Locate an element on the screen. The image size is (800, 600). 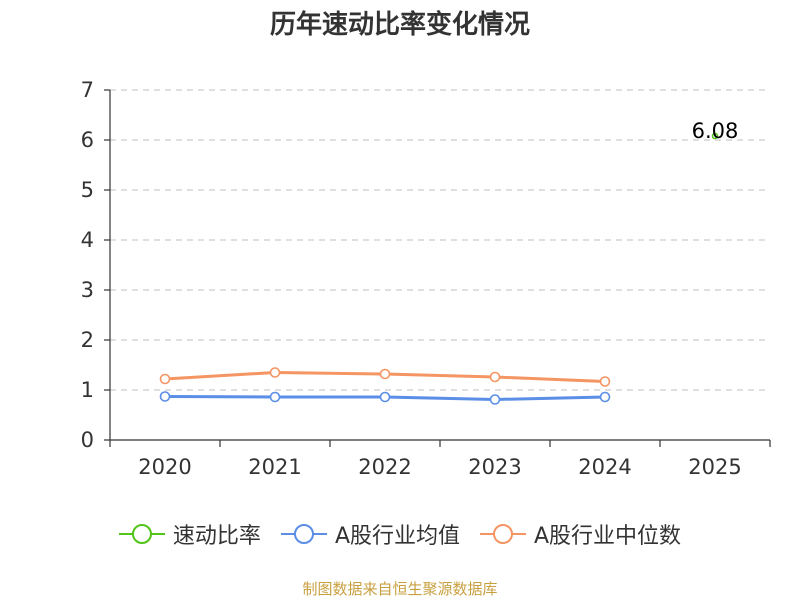
y-tick-label: 1 is located at coordinates (87, 390).